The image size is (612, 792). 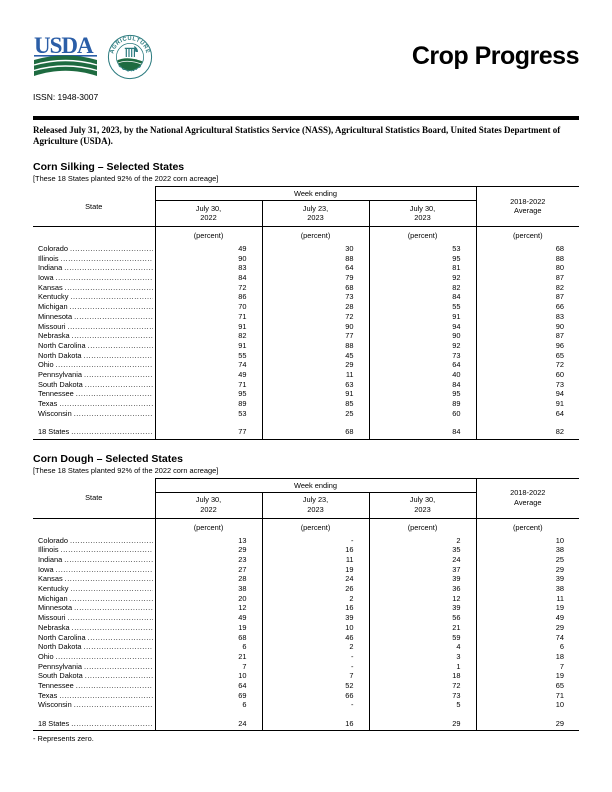 What do you see at coordinates (316, 213) in the screenshot?
I see `date-header-cell: July 23, 2023` at bounding box center [316, 213].